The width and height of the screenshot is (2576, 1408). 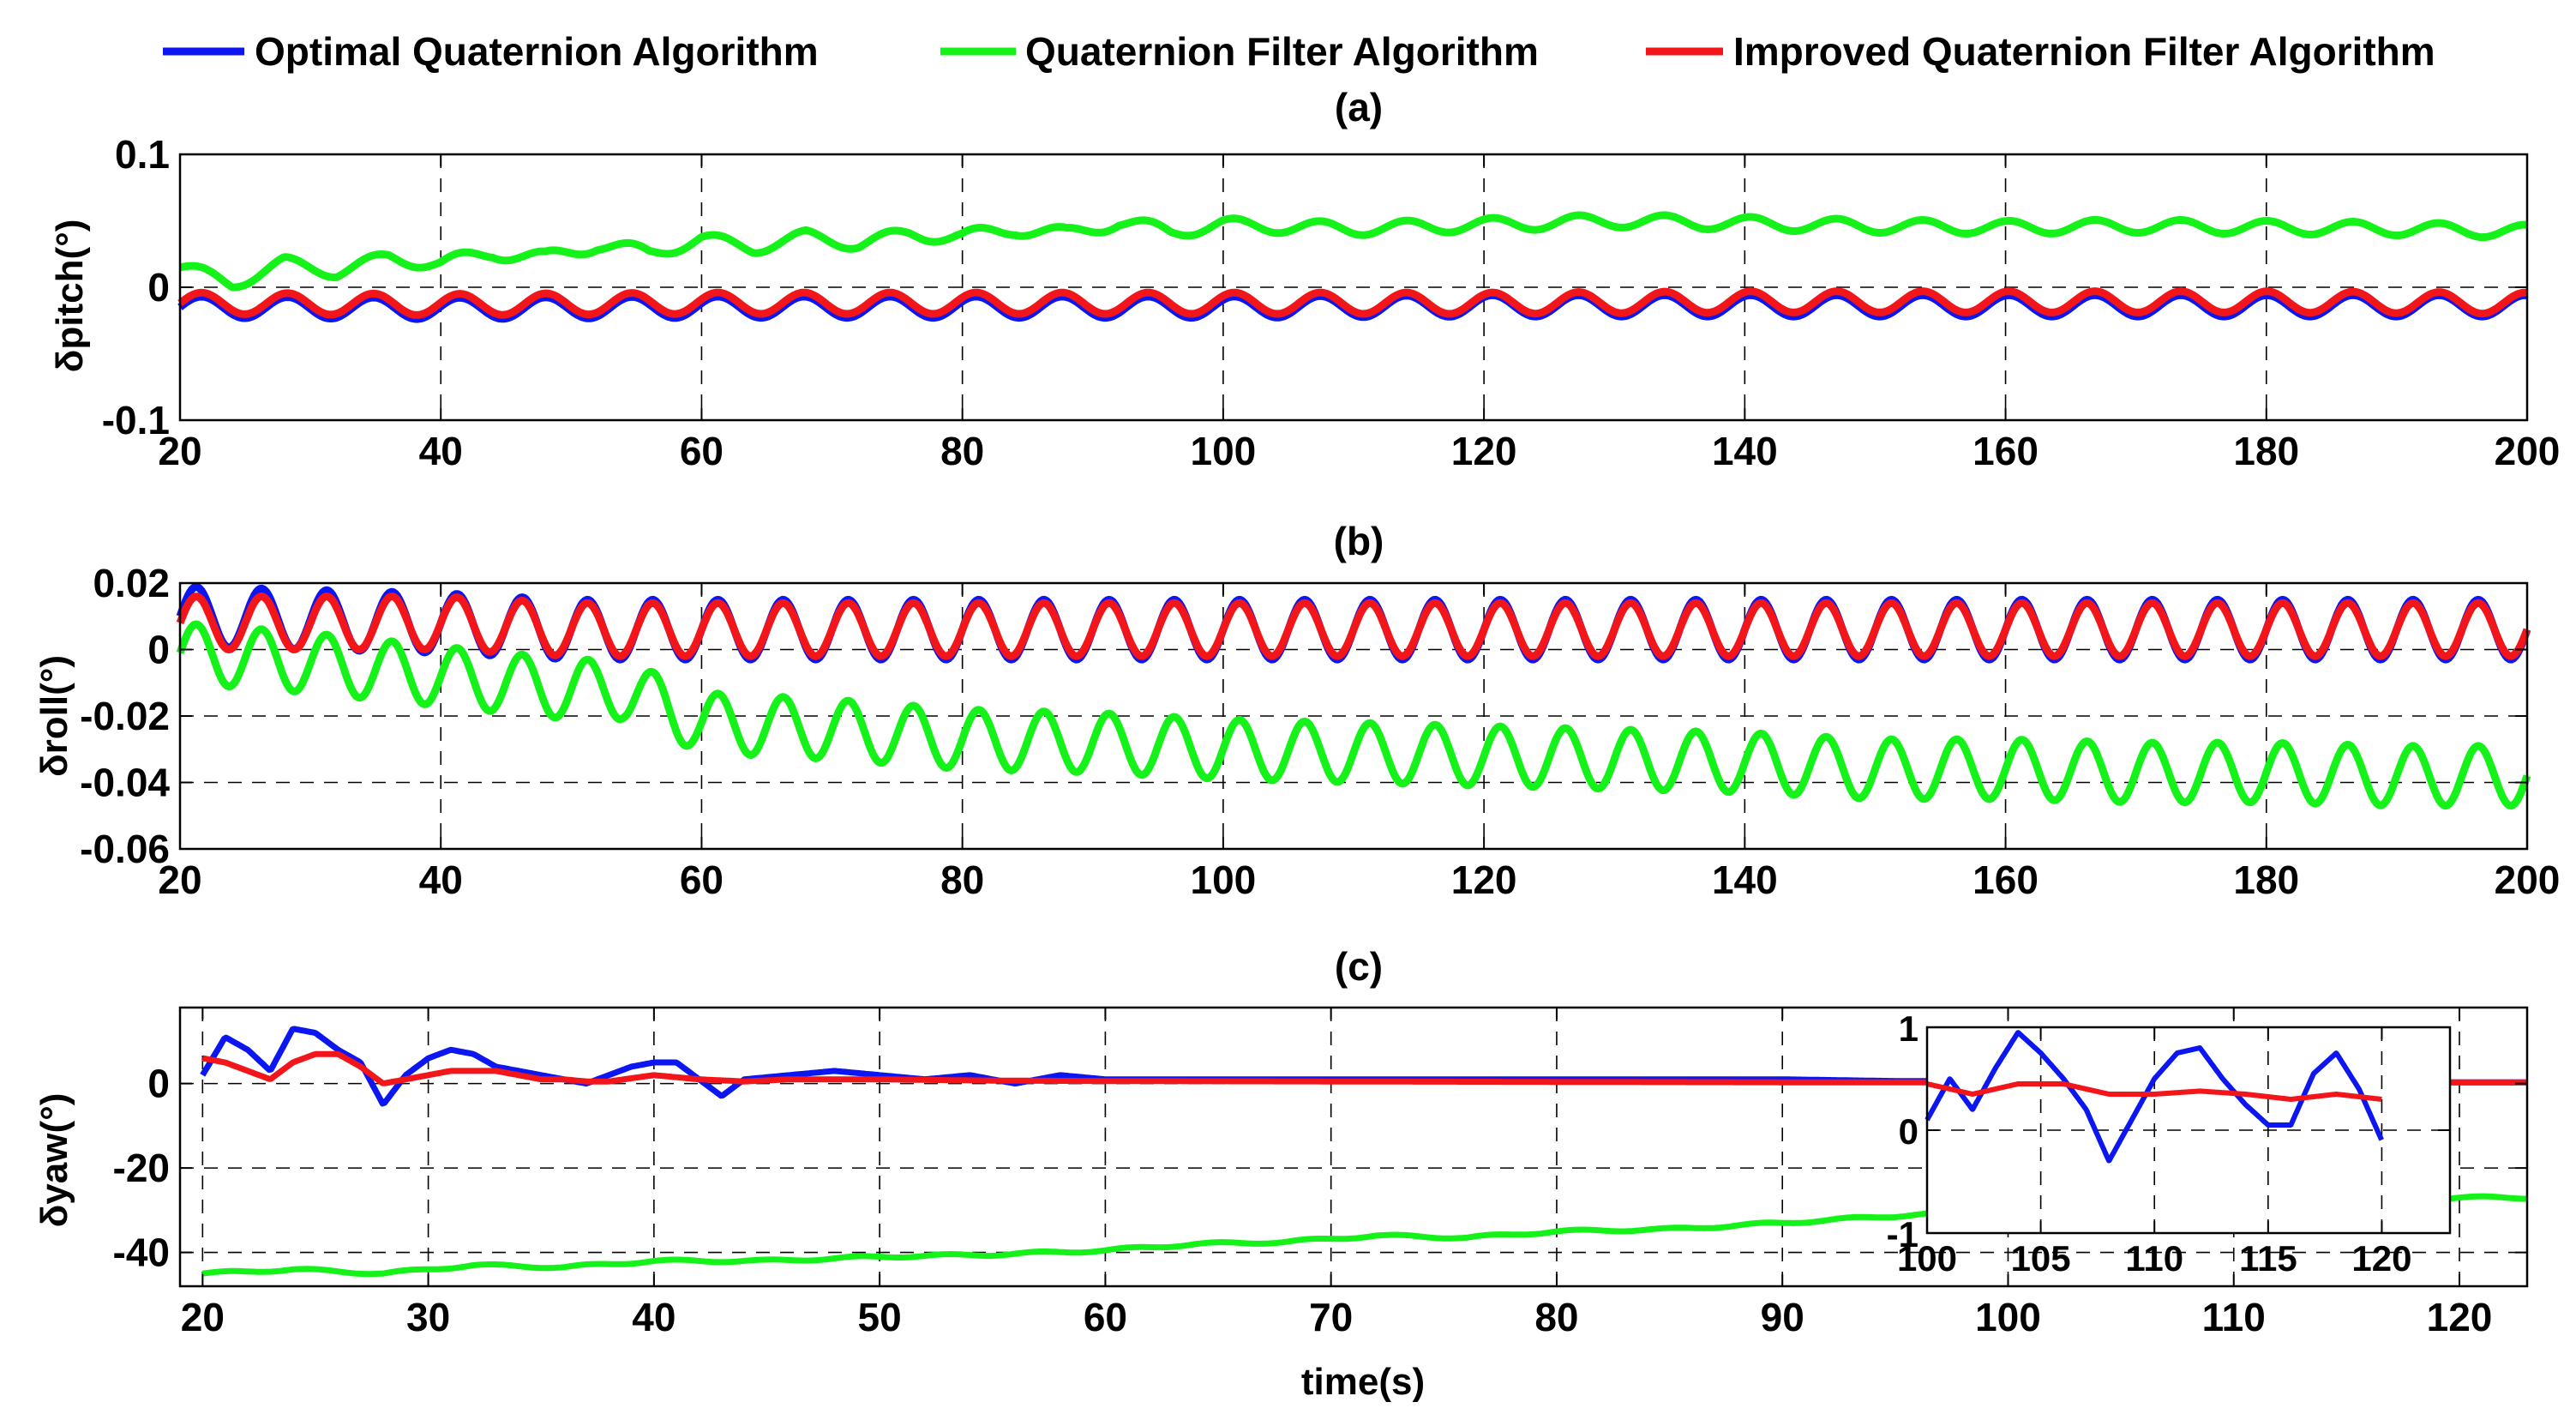 I want to click on x-tick-label: 30, so click(x=428, y=1317).